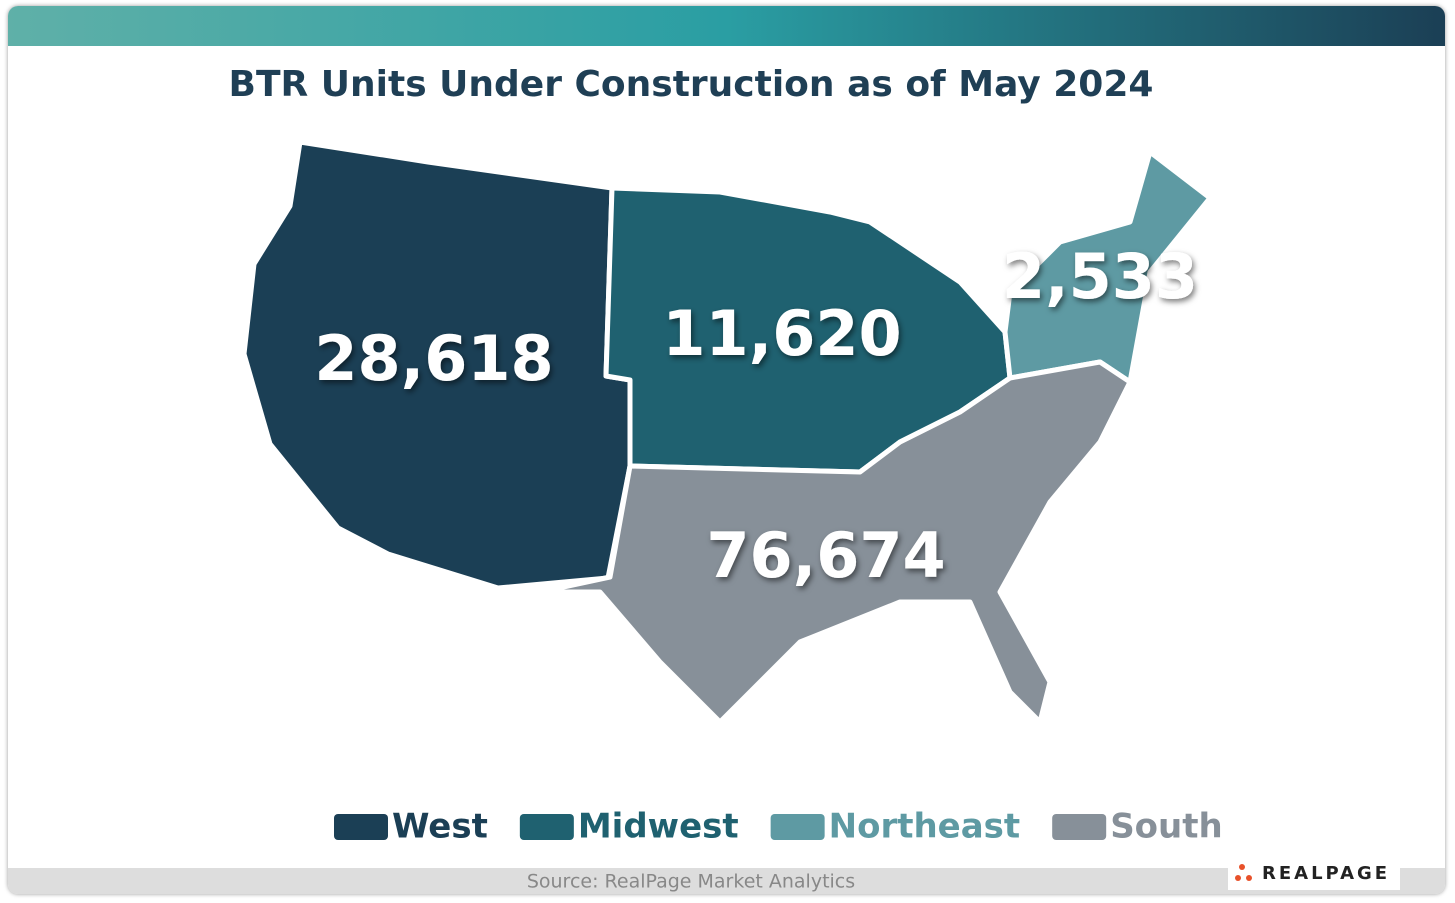 The image size is (1455, 903). I want to click on region-value: 28,618, so click(433, 358).